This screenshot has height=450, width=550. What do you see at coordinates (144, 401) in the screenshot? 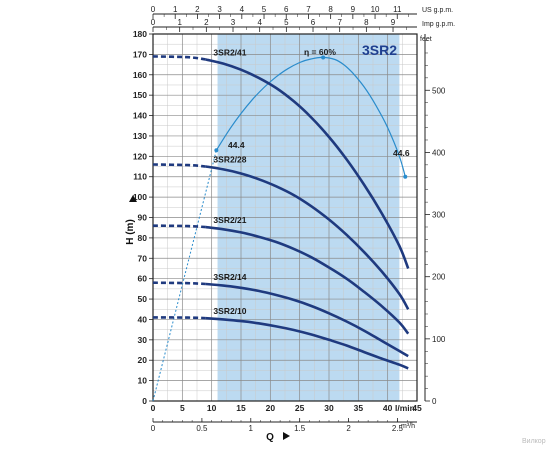
I see `meter-tick-label: 0` at bounding box center [144, 401].